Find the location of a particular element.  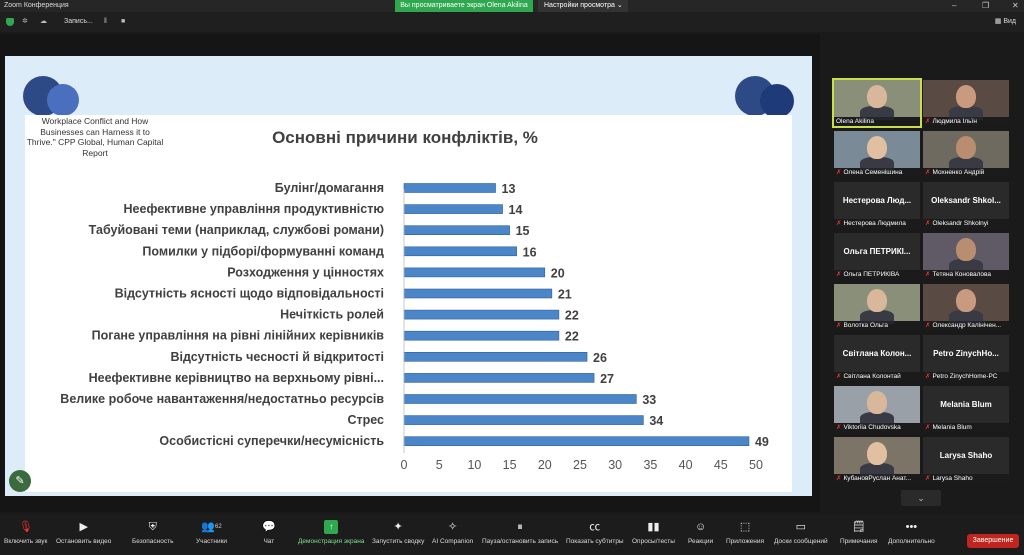

participant-name: ✗ Viktoriia Chudovska is located at coordinates (877, 427).